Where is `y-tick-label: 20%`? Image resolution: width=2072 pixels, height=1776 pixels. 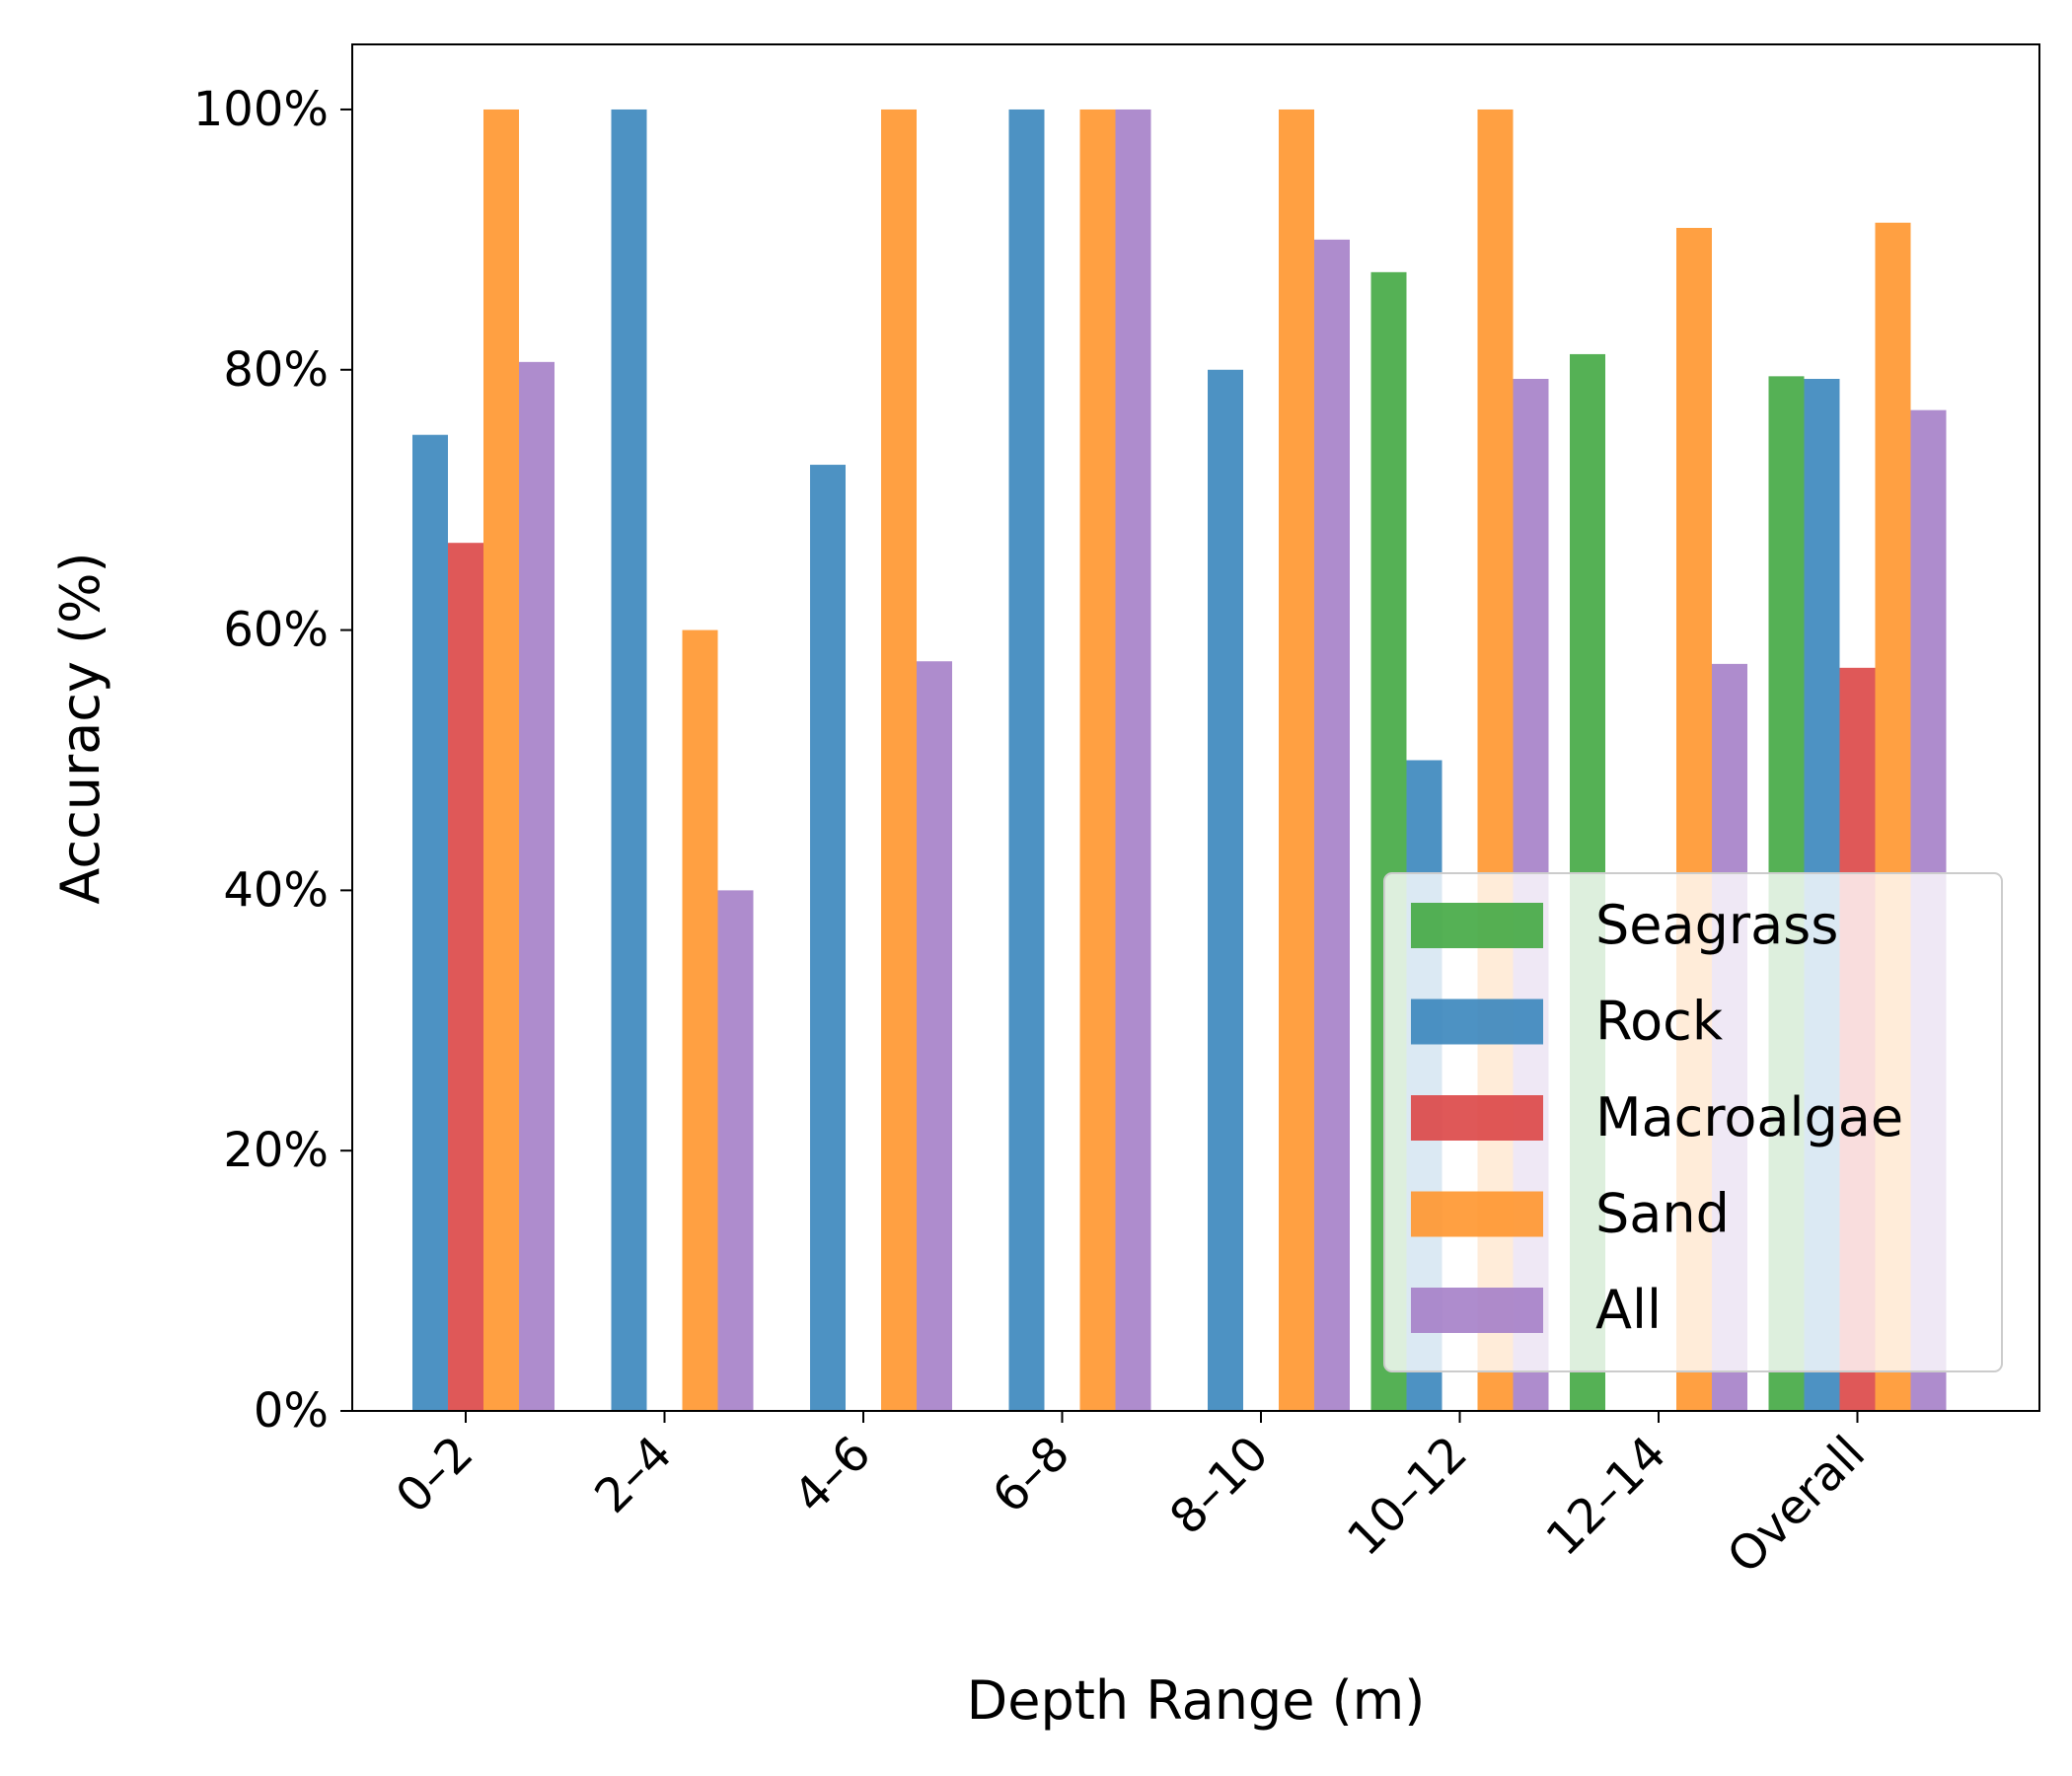 y-tick-label: 20% is located at coordinates (276, 1150).